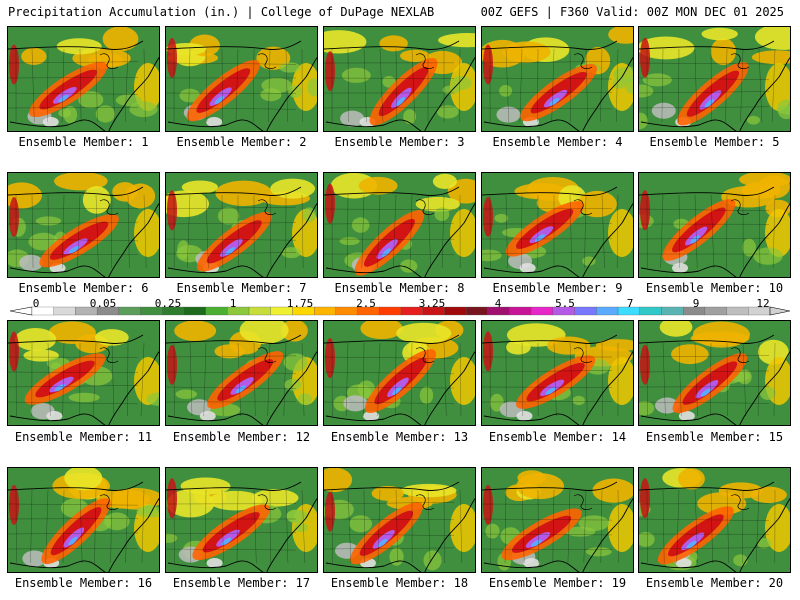 The height and width of the screenshot is (600, 800). Describe the element at coordinates (366, 303) in the screenshot. I see `colorbar-tick-label: 2.5` at that location.